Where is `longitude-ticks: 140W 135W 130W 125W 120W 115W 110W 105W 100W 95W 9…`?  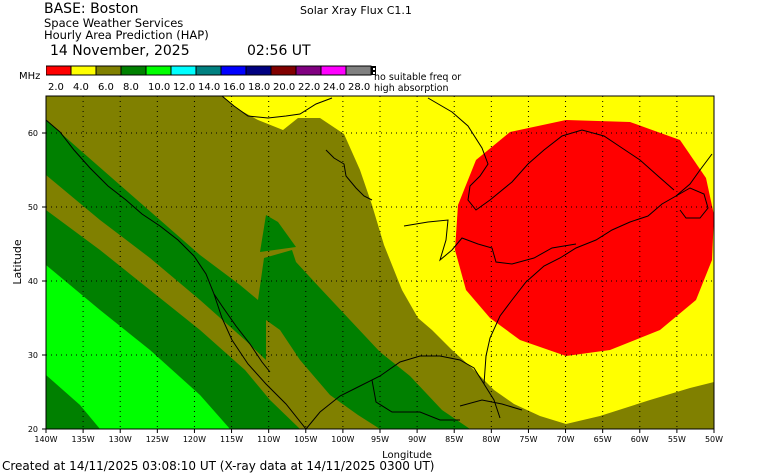
longitude-ticks: 140W 135W 130W 125W 120W 115W 110W 105W 100W 95W 9… is located at coordinates (378, 436).